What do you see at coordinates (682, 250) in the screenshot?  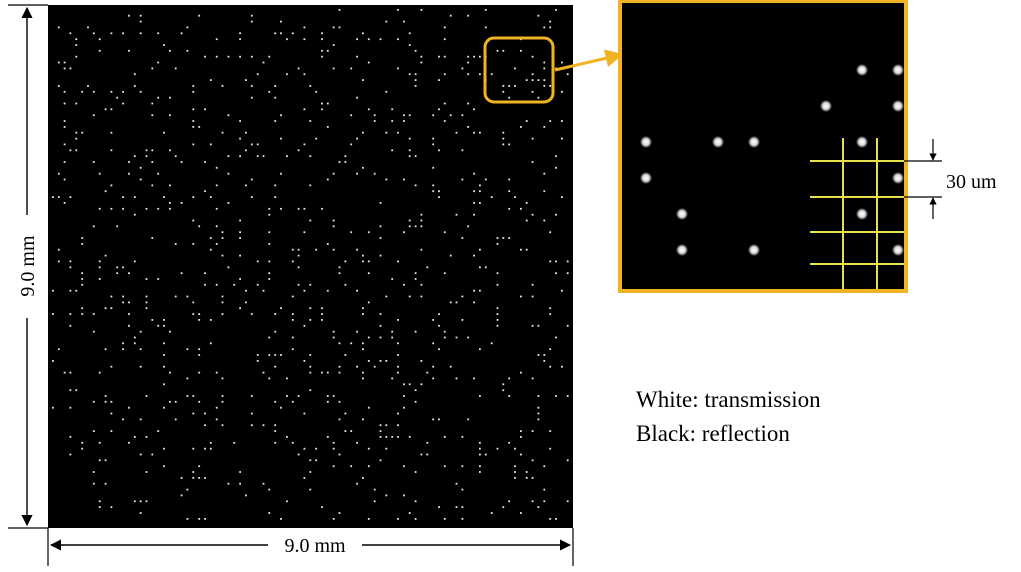 I see `zoom-pixel` at bounding box center [682, 250].